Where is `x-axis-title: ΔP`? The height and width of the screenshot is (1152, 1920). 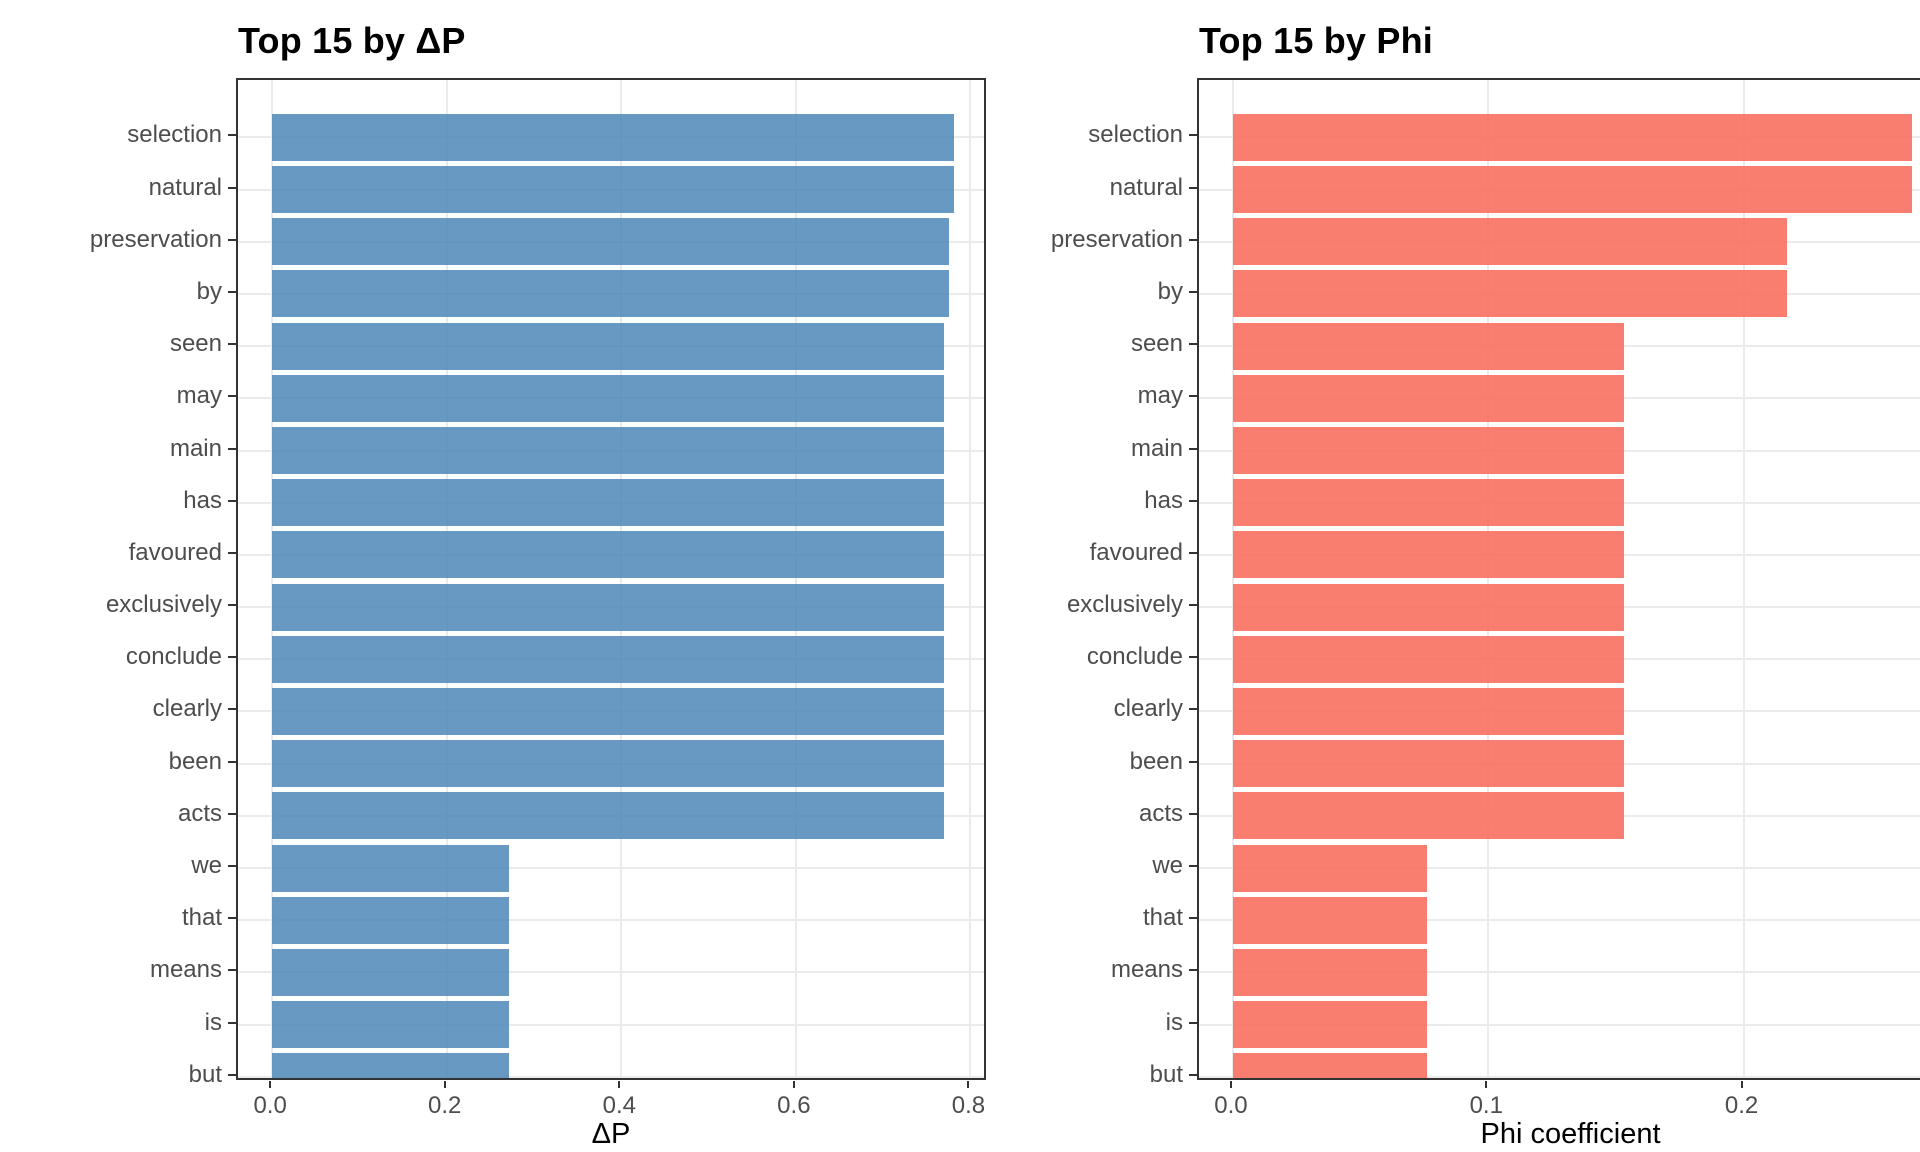
x-axis-title: ΔP is located at coordinates (611, 1134).